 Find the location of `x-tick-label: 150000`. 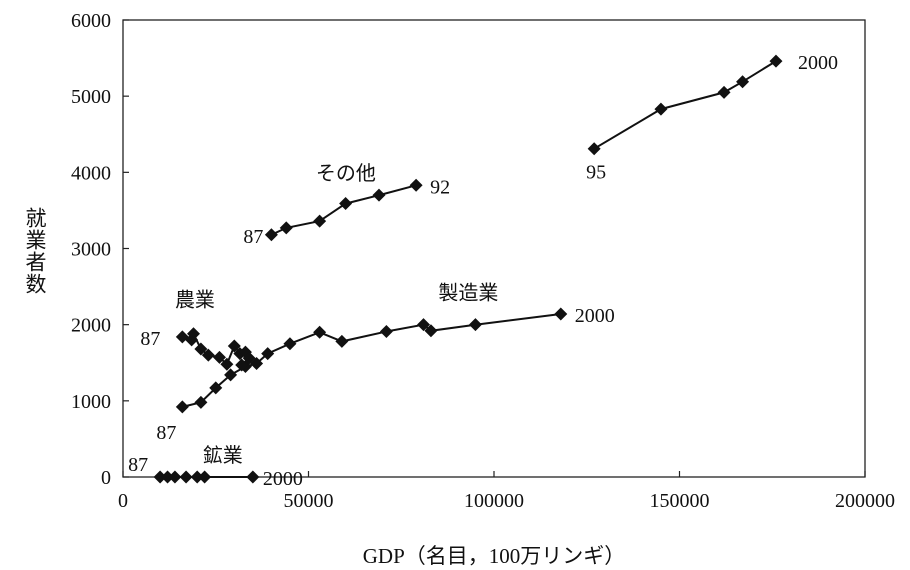

x-tick-label: 150000 is located at coordinates (680, 501).